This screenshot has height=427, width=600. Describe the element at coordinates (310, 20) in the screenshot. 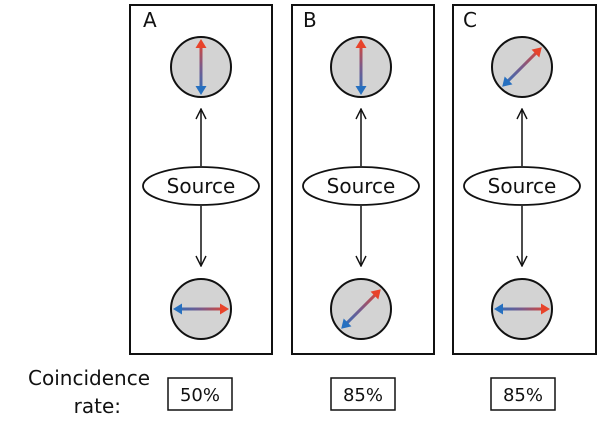

I see `panel-label: B` at that location.